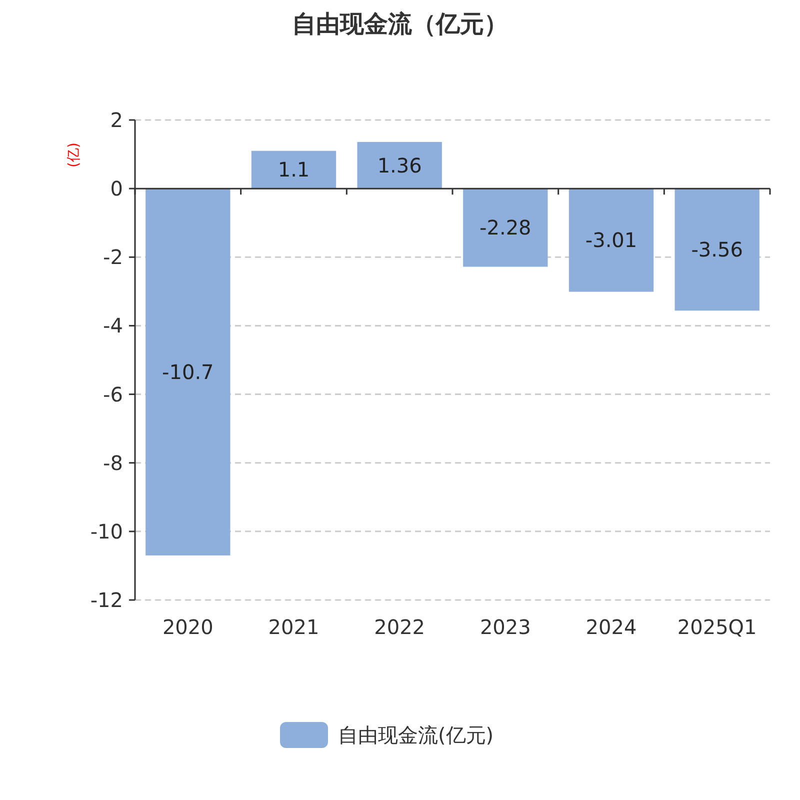 This screenshot has width=800, height=800. What do you see at coordinates (611, 627) in the screenshot?
I see `x-tick-label: 2024` at bounding box center [611, 627].